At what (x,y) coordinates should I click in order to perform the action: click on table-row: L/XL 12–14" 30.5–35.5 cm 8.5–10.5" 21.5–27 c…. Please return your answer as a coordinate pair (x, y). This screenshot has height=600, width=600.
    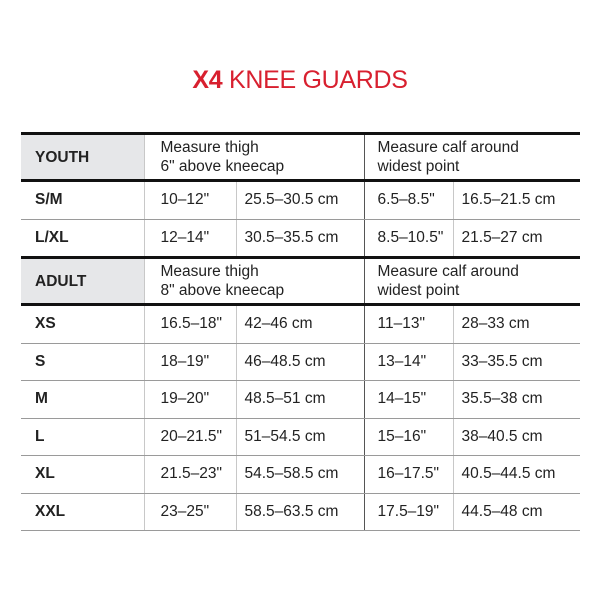
    Looking at the image, I should click on (301, 238).